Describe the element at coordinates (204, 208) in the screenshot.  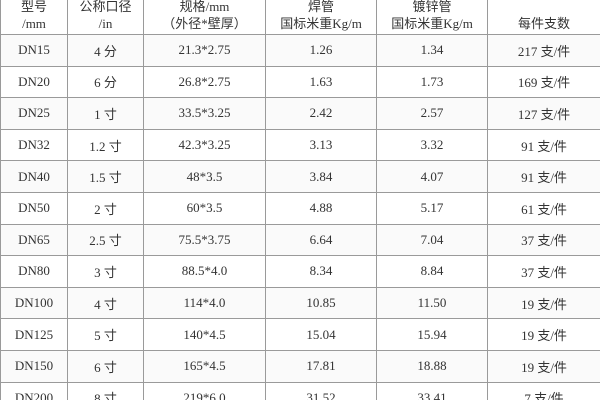
I see `table-cell: 60*3.5` at that location.